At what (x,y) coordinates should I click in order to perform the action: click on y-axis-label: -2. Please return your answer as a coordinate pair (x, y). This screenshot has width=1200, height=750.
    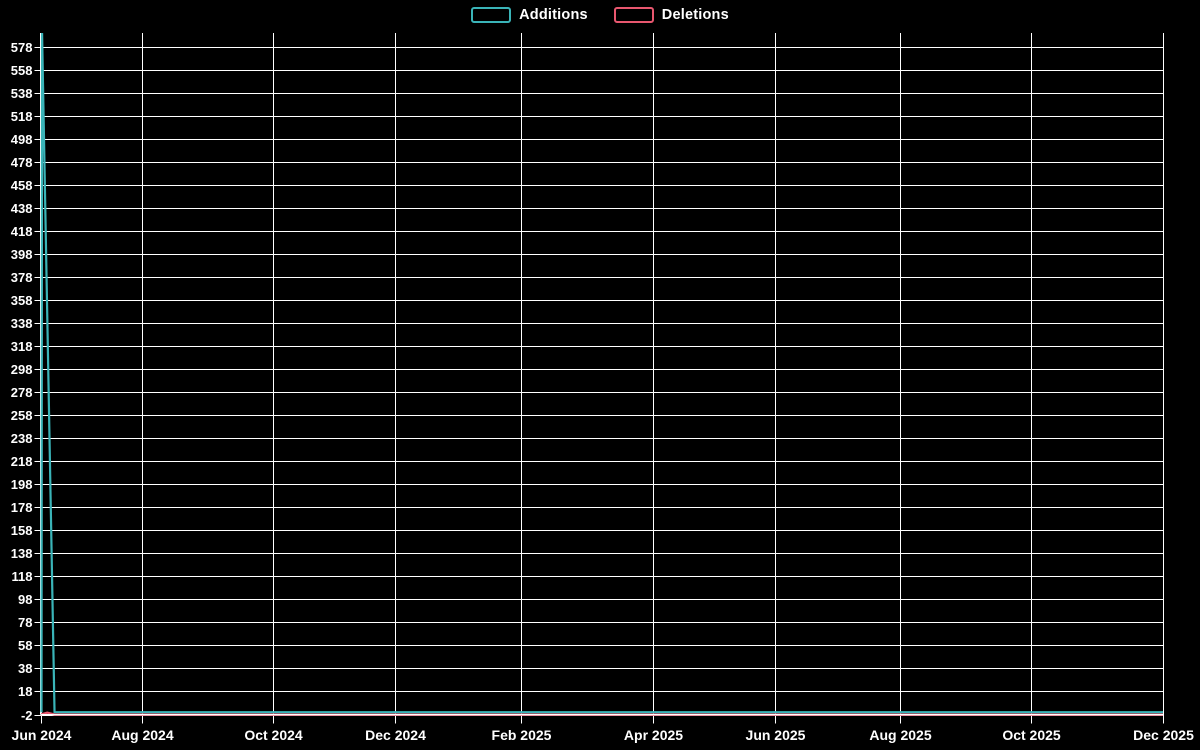
    Looking at the image, I should click on (27, 715).